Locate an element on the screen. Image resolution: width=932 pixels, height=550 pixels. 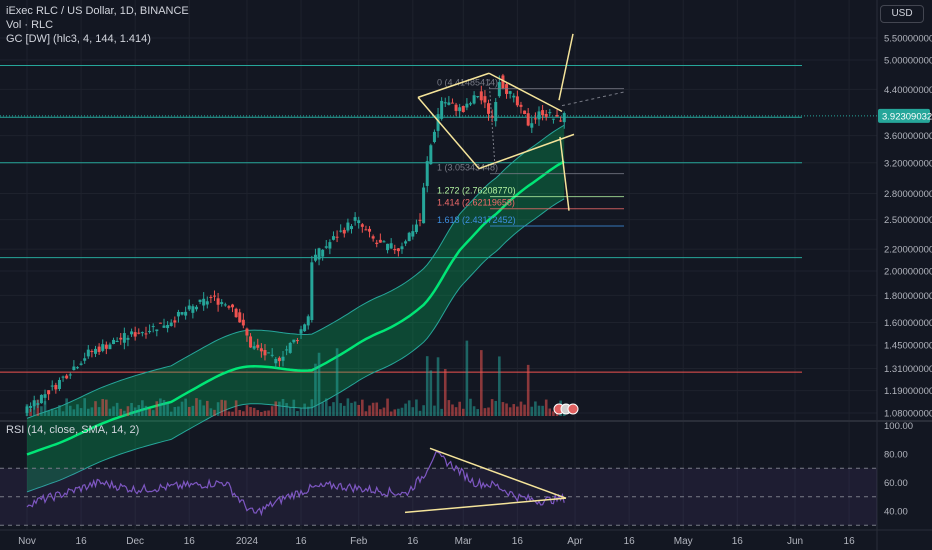
price-tick-label: 1.45000000 is located at coordinates (908, 346).